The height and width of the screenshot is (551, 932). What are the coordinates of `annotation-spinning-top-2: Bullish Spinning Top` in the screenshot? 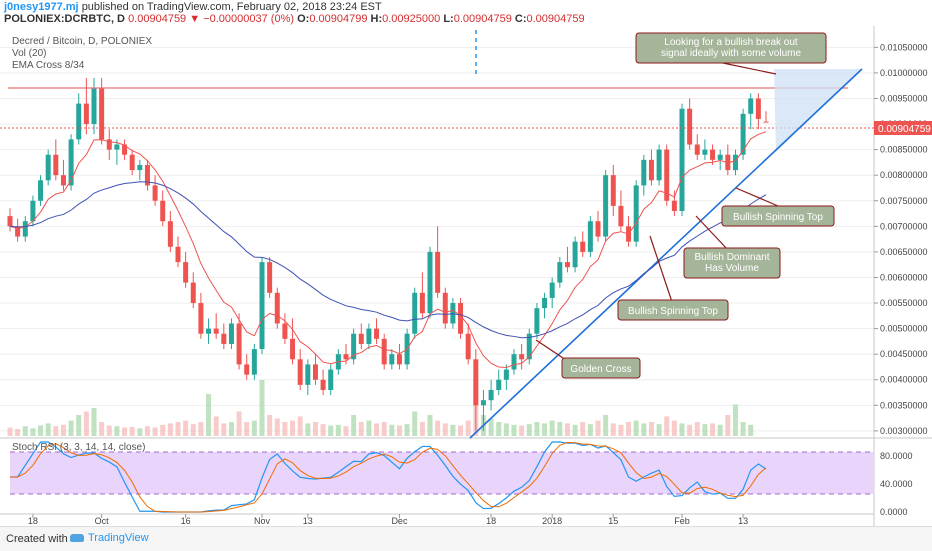 It's located at (673, 278).